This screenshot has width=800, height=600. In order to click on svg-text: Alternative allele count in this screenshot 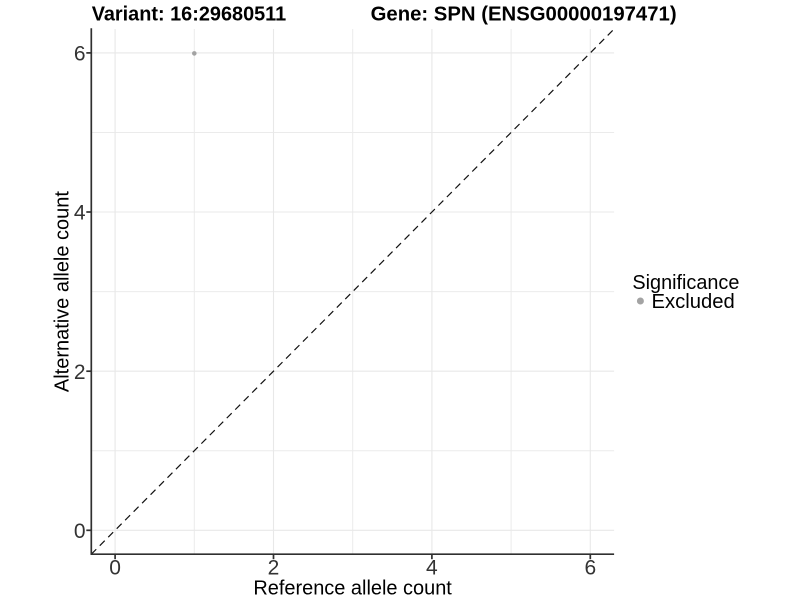, I will do `click(63, 291)`.